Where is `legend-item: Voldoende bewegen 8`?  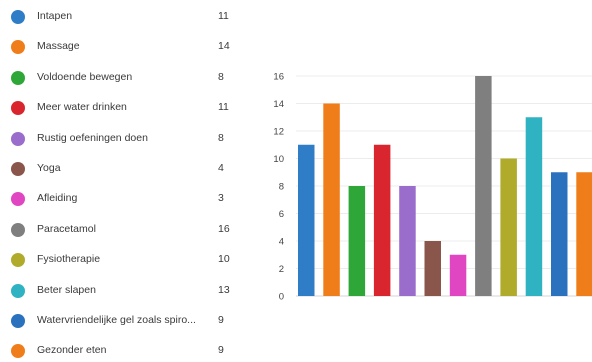 legend-item: Voldoende bewegen 8 is located at coordinates (125, 78).